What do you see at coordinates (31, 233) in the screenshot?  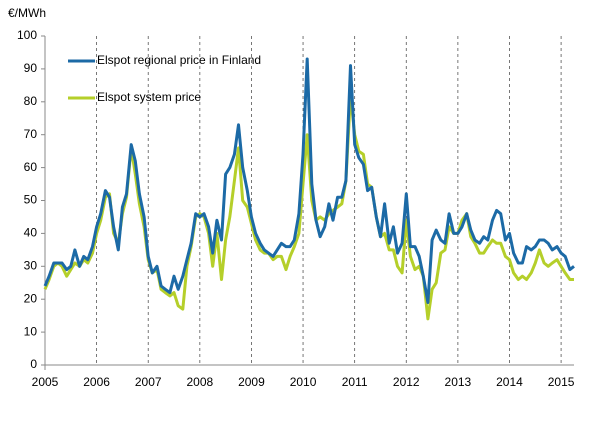 I see `y-tick-label: 40` at bounding box center [31, 233].